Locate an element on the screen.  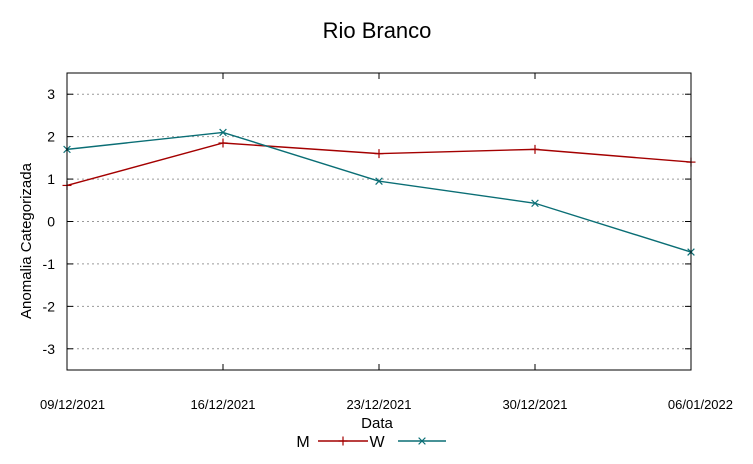
x-tick-label: 16/12/2021 is located at coordinates (222, 404).